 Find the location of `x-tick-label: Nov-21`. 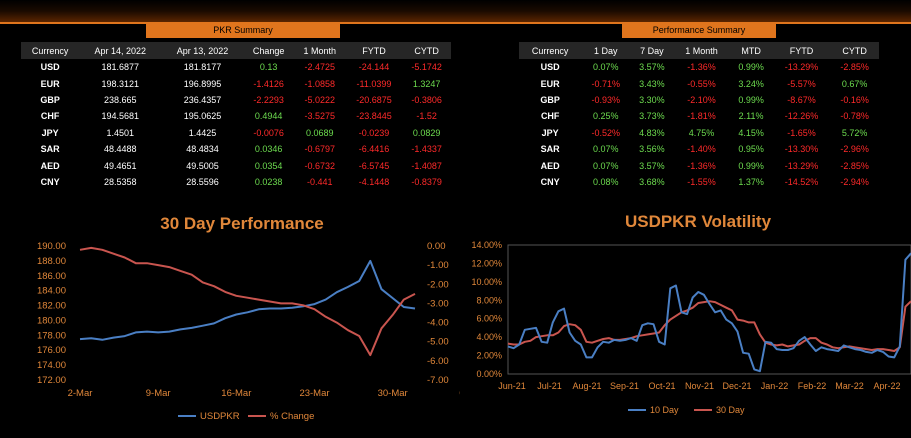

x-tick-label: Nov-21 is located at coordinates (699, 386).